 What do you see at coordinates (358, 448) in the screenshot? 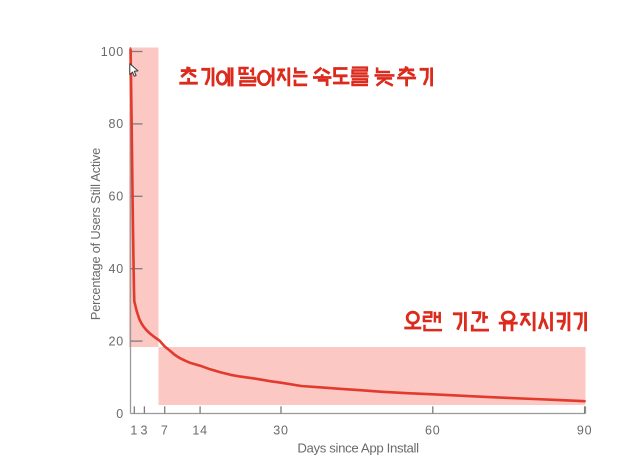
I see `svg-text: Days since App Install` at bounding box center [358, 448].